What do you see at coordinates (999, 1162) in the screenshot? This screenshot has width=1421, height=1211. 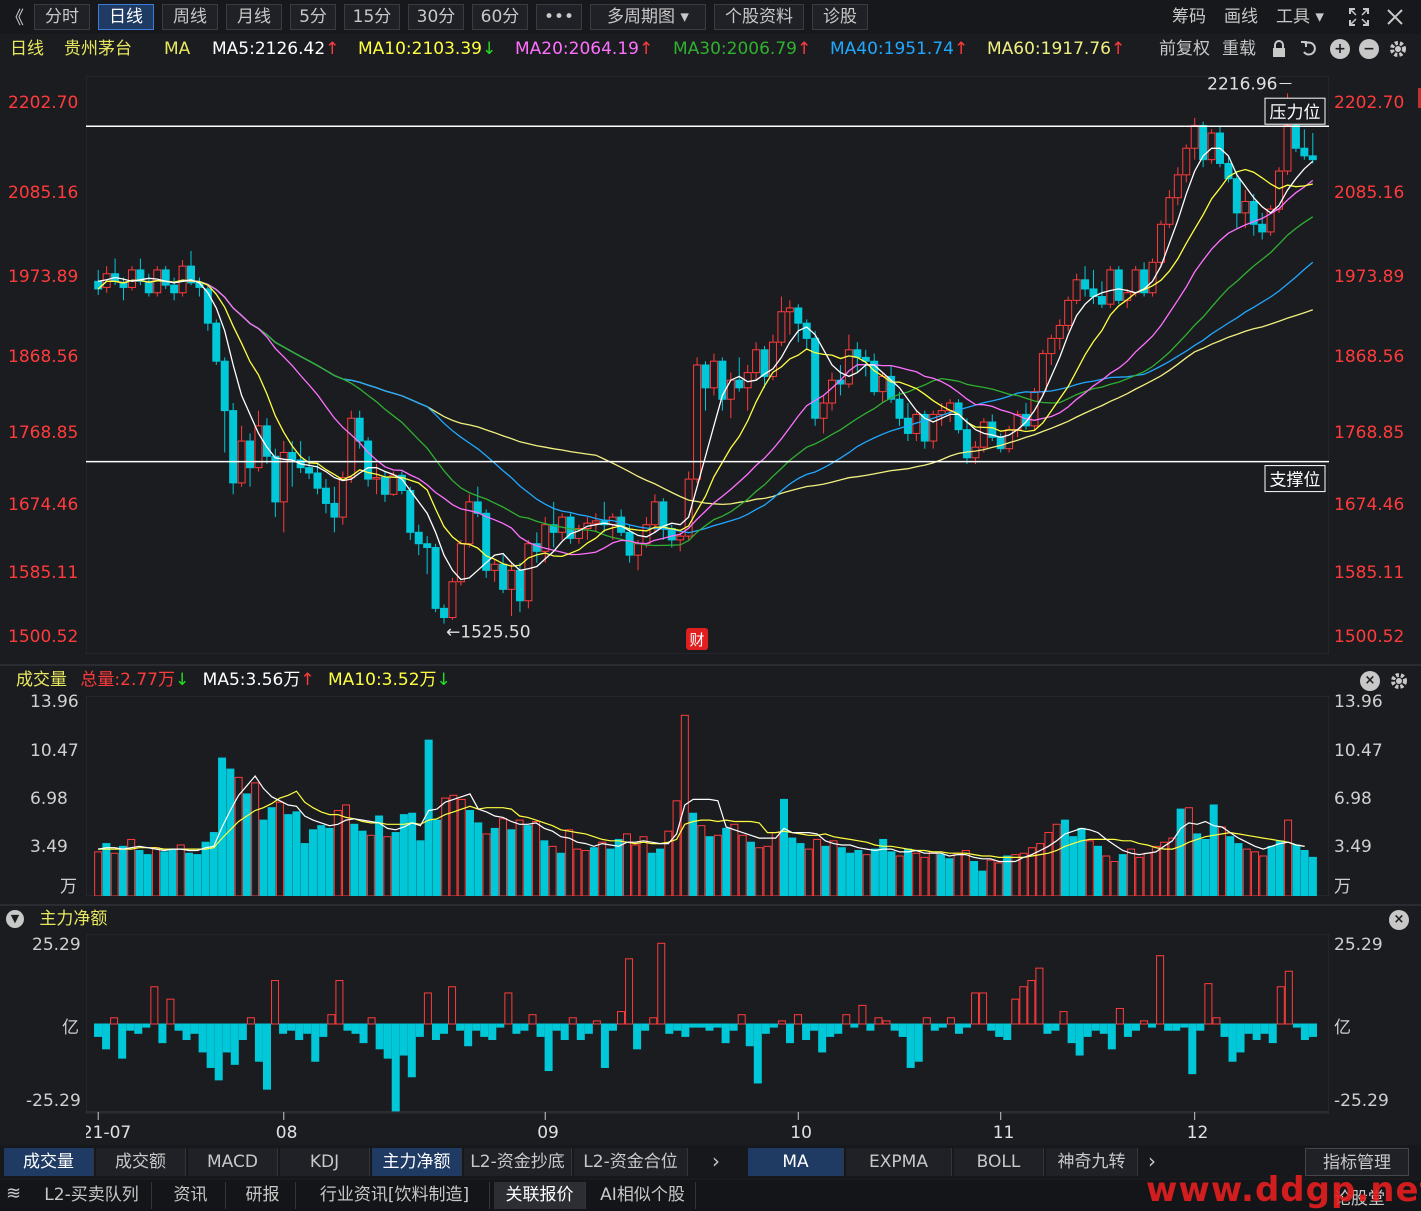 I see `overlay-tab: BOLL` at bounding box center [999, 1162].